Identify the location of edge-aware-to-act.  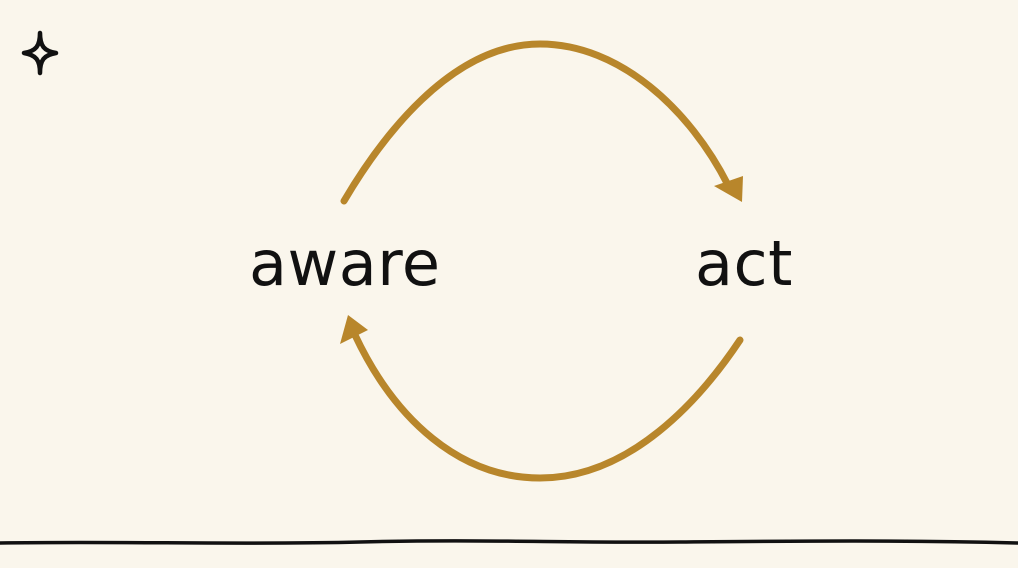
(536, 122).